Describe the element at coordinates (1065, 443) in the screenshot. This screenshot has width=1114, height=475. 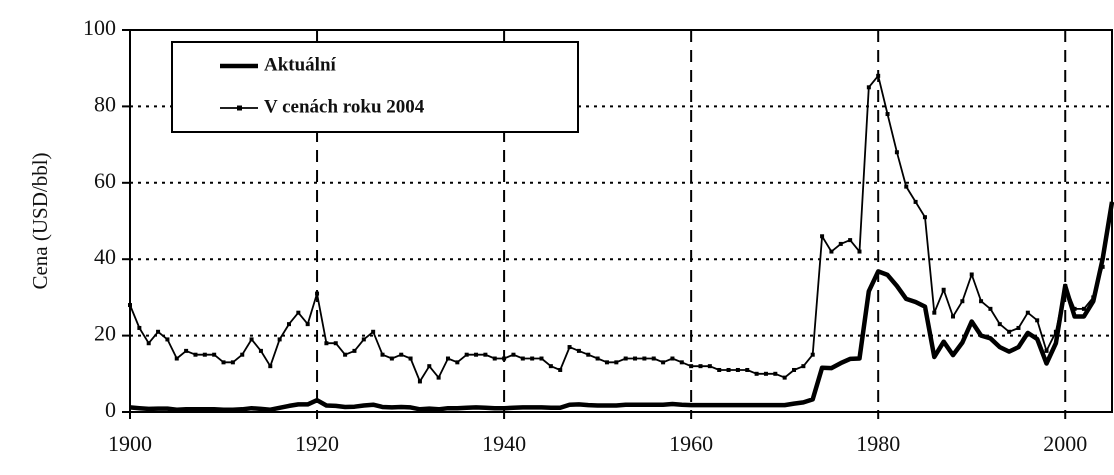
I see `x-tick-label: 2000` at that location.